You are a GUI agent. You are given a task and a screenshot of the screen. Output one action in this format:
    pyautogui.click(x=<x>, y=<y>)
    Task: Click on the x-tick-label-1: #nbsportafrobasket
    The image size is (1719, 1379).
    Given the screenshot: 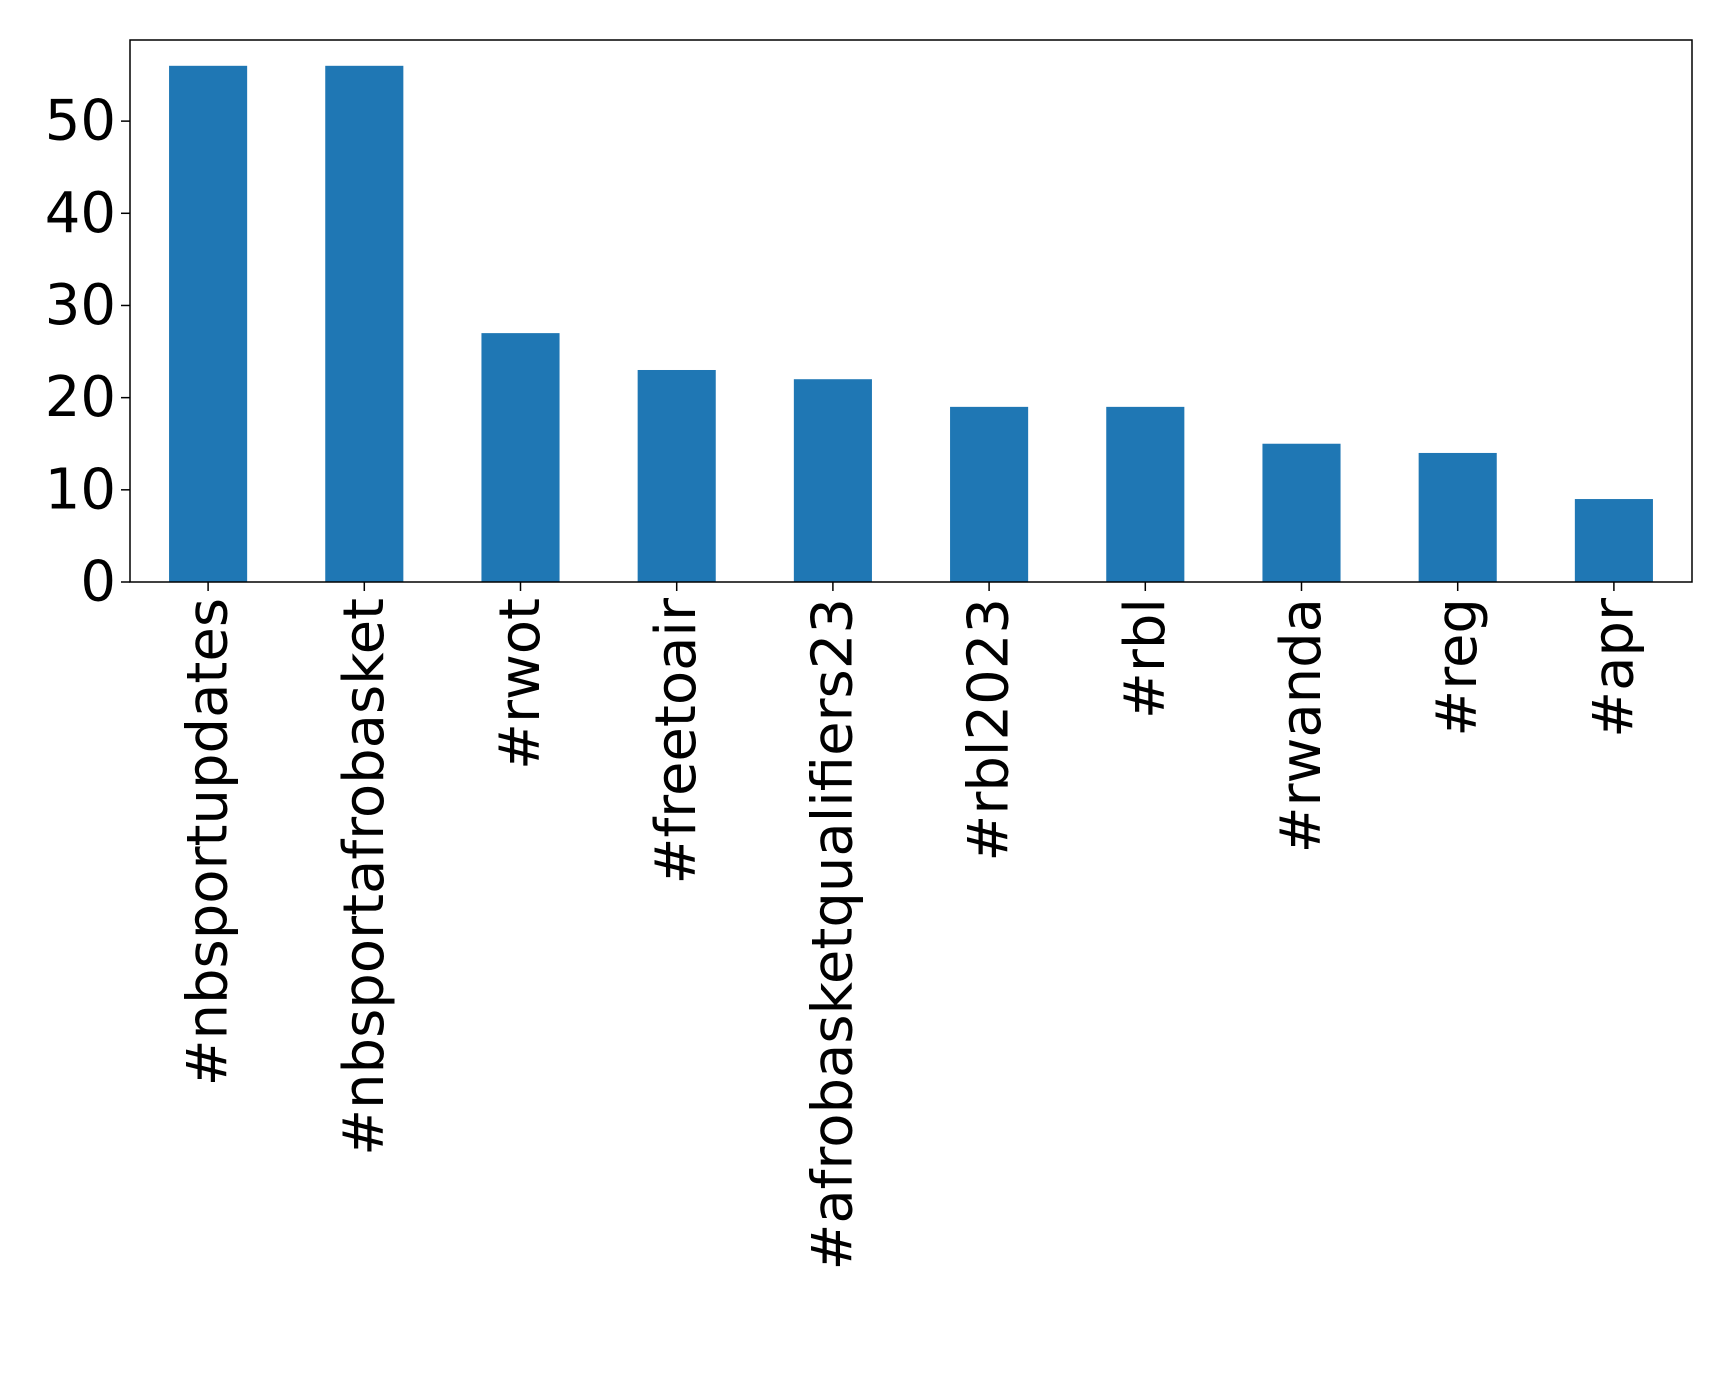 What is the action you would take?
    pyautogui.click(x=364, y=877)
    